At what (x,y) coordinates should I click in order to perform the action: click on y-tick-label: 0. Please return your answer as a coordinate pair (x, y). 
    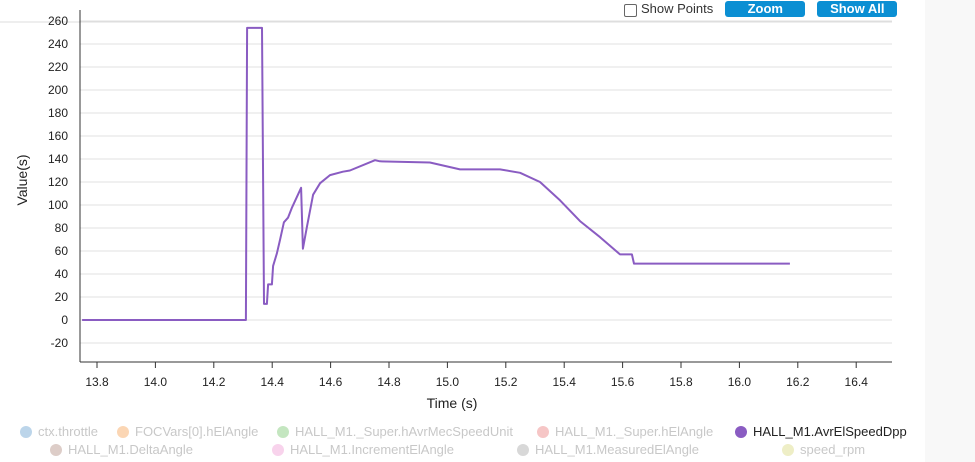
    Looking at the image, I should click on (64, 320).